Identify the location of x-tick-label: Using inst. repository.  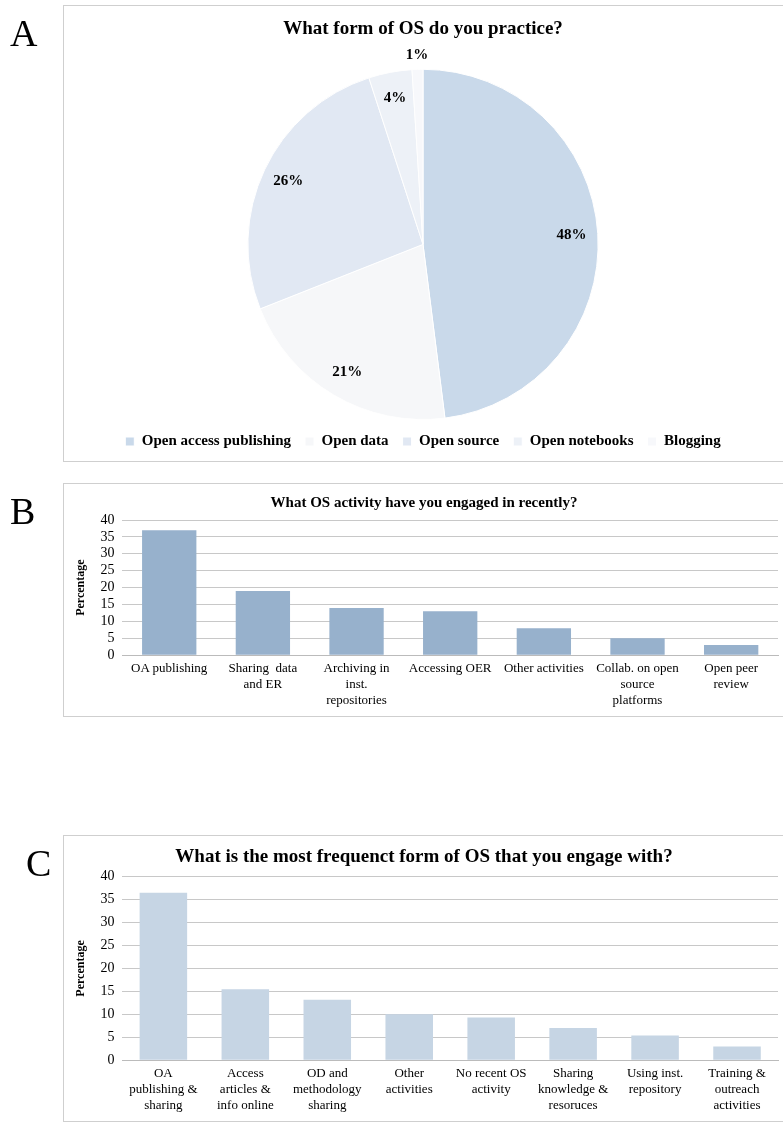
(655, 1081).